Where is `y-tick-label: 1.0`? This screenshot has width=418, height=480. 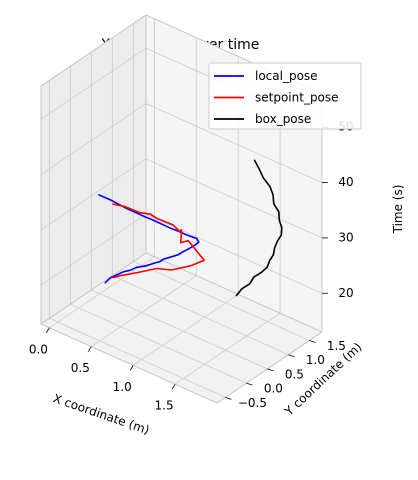
y-tick-label: 1.0 is located at coordinates (315, 360).